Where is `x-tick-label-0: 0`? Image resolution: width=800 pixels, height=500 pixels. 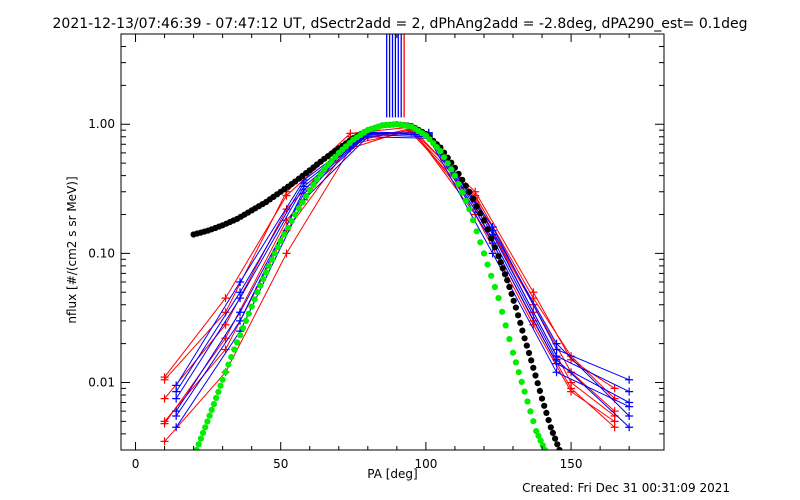 x-tick-label-0: 0 is located at coordinates (136, 464).